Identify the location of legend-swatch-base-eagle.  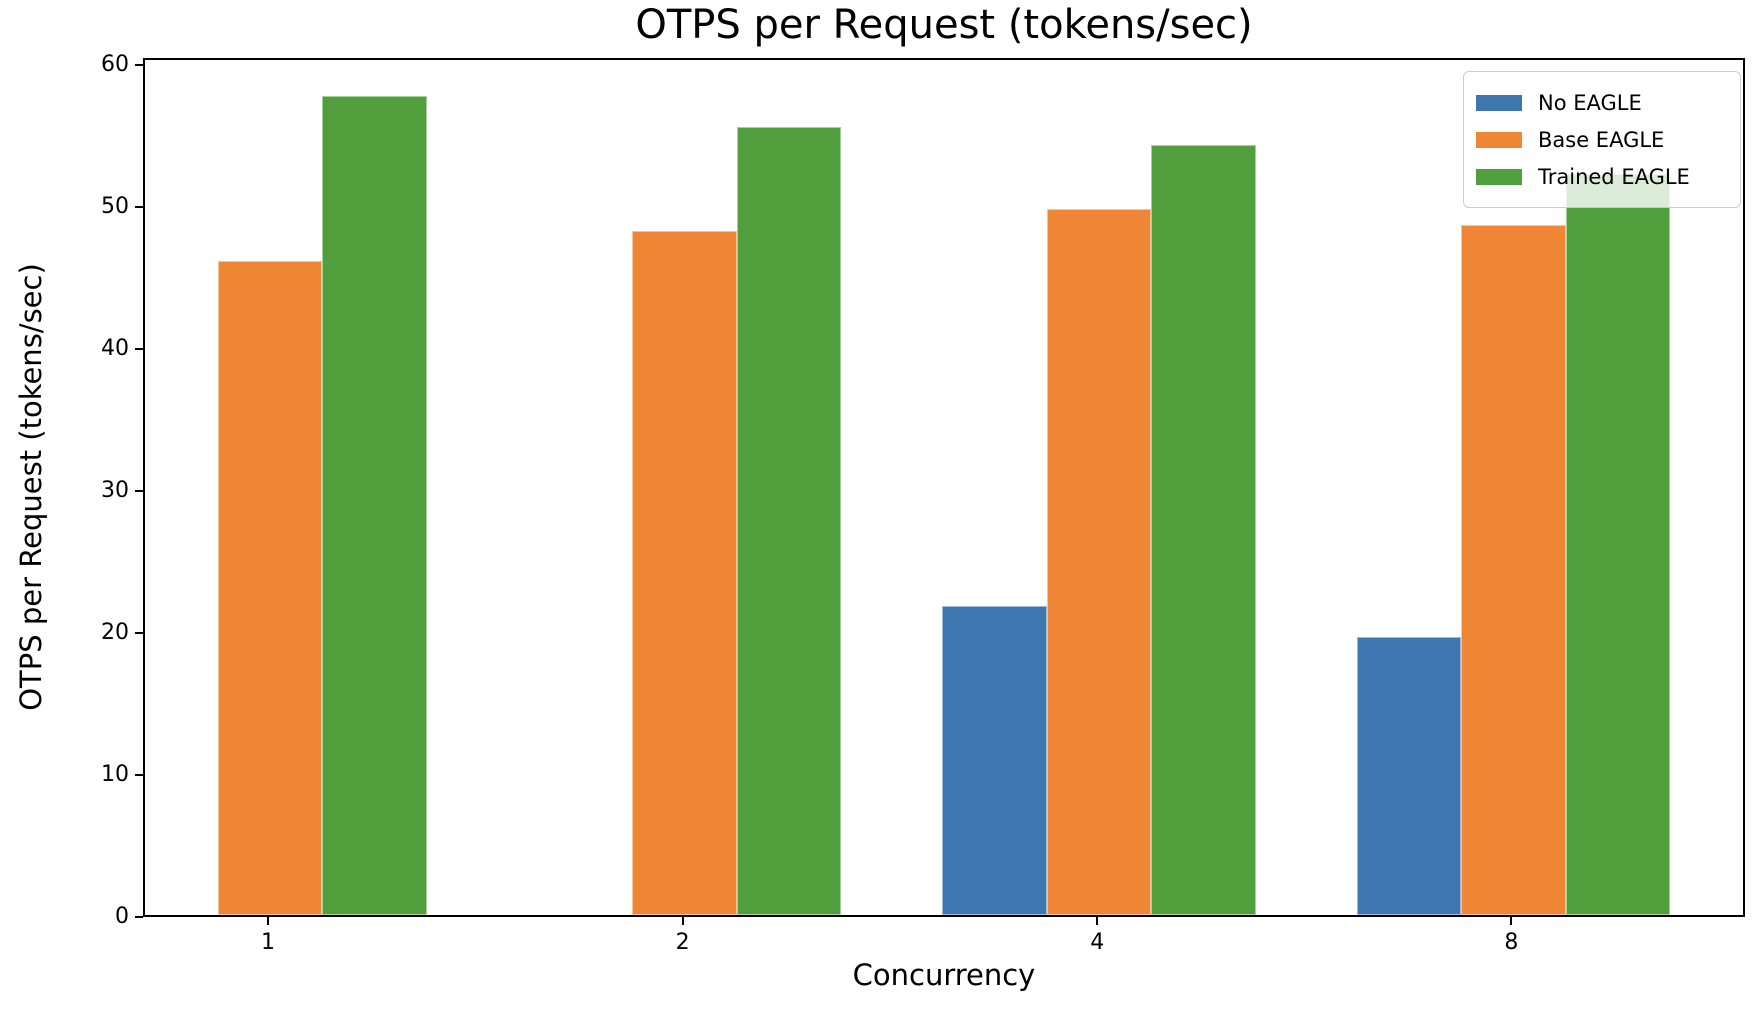
(1499, 139).